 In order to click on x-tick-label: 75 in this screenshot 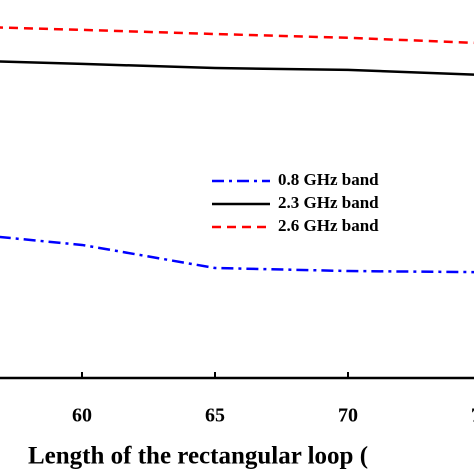, I will do `click(472, 416)`.